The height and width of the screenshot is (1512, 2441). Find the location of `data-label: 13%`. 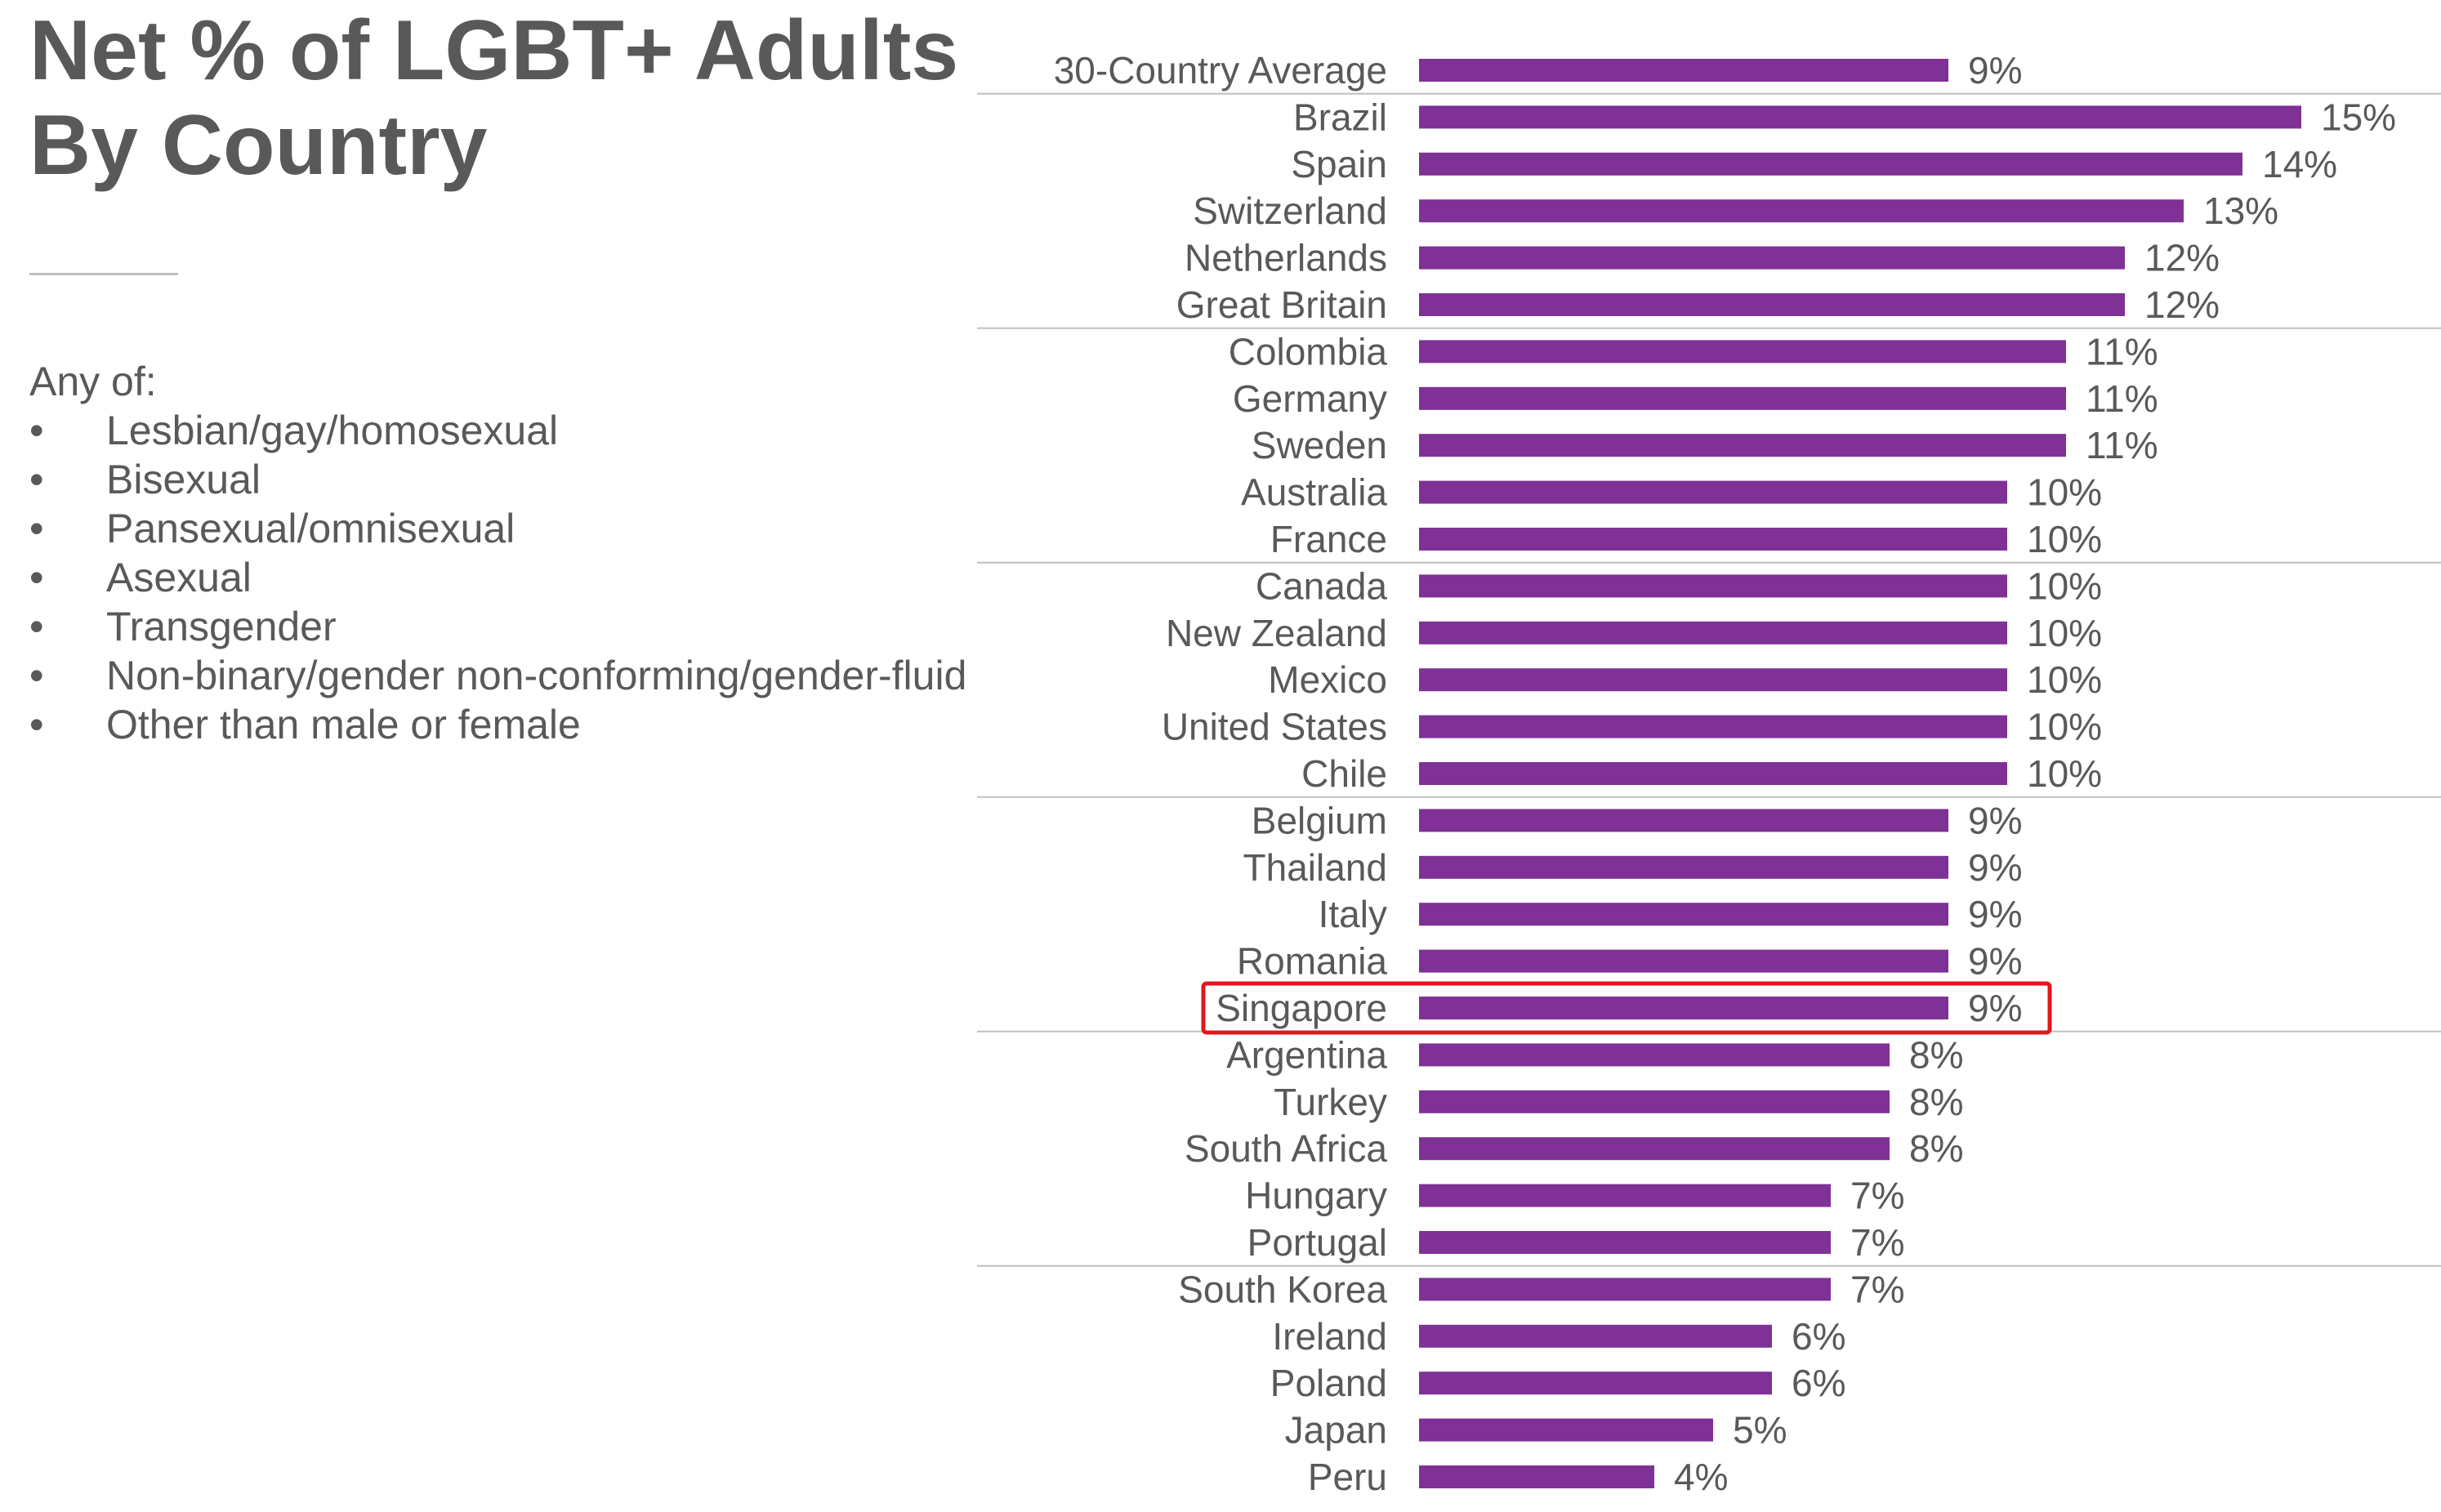

data-label: 13% is located at coordinates (2241, 211).